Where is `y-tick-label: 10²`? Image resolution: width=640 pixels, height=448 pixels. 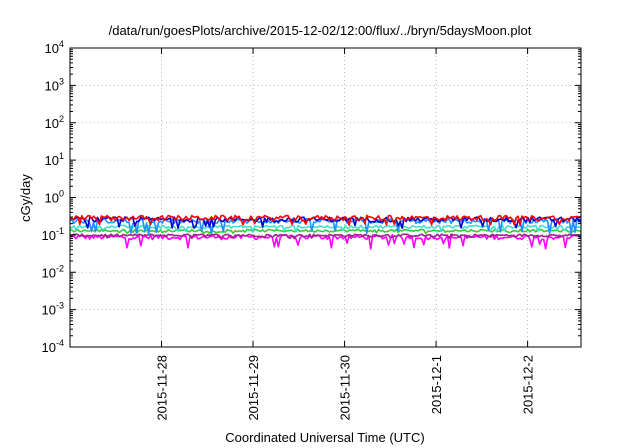 y-tick-label: 10² is located at coordinates (54, 122).